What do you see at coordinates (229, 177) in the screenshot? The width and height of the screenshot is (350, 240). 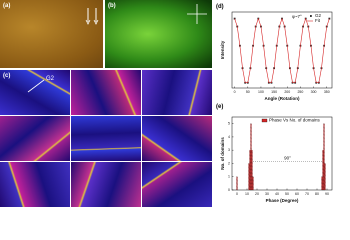 I see `y-tick-label: 1` at bounding box center [229, 177].